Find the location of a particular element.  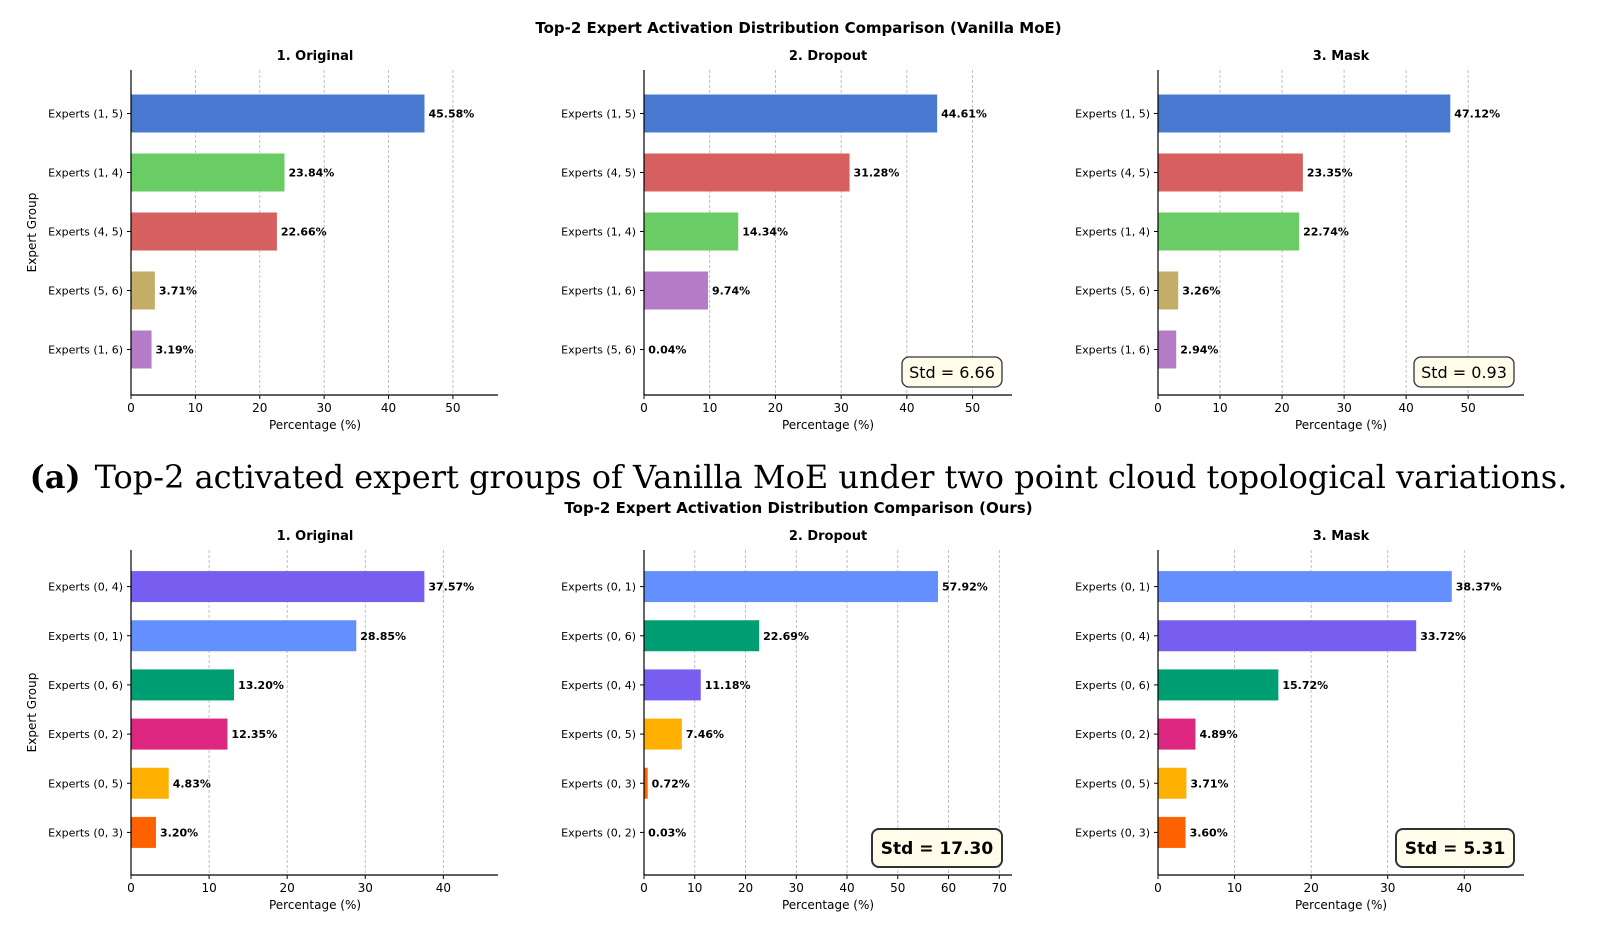

std-annotation-text: Std = 5.31 is located at coordinates (1455, 849).